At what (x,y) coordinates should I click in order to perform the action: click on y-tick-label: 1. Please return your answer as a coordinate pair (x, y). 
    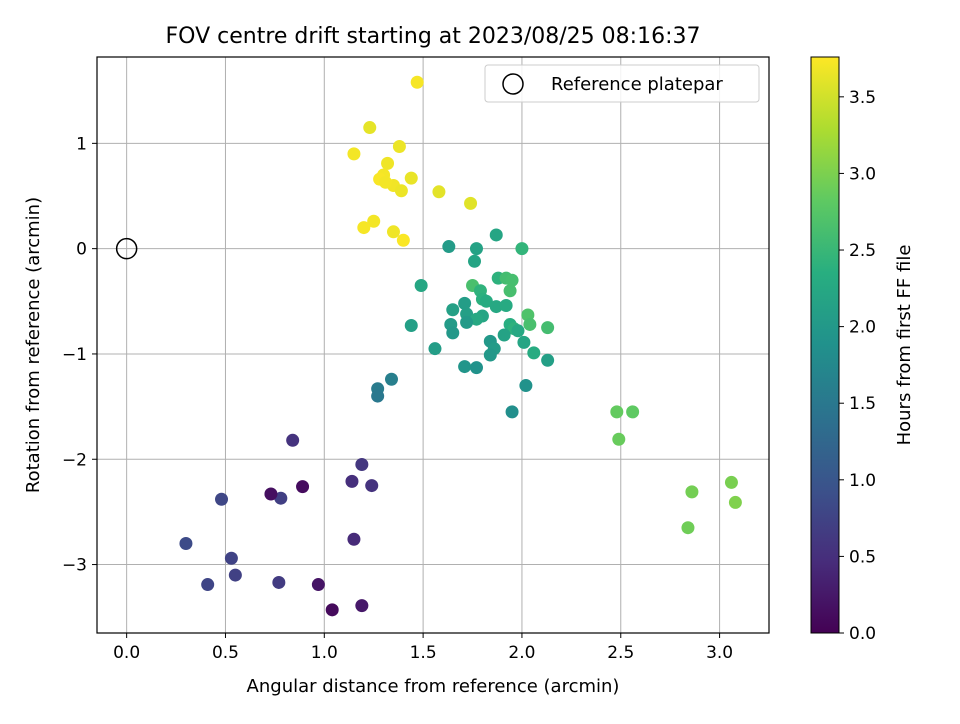
    Looking at the image, I should click on (81, 144).